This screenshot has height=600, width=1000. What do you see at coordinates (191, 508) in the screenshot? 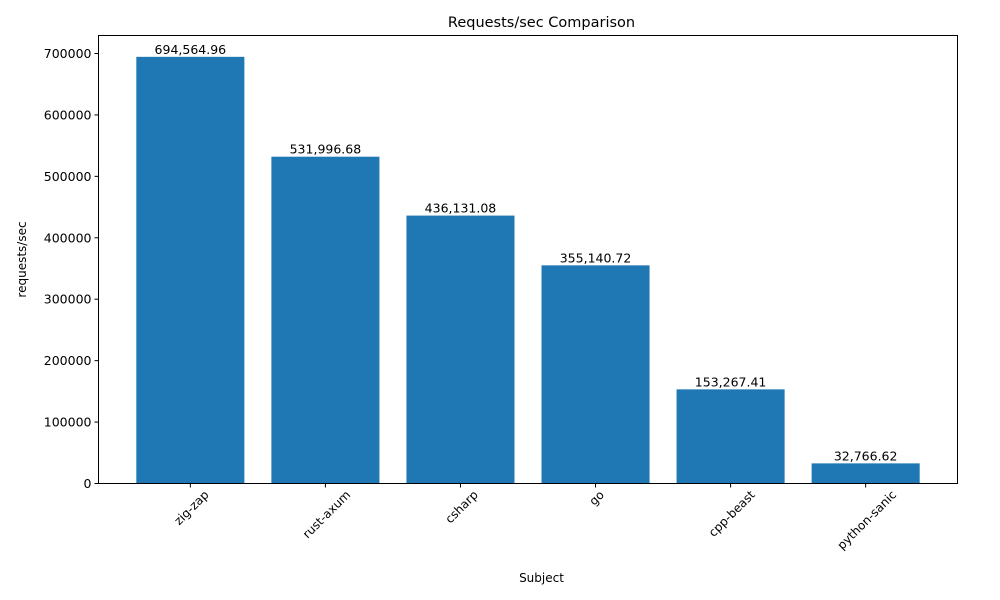
I see `x-tick-label: zig-zap` at bounding box center [191, 508].